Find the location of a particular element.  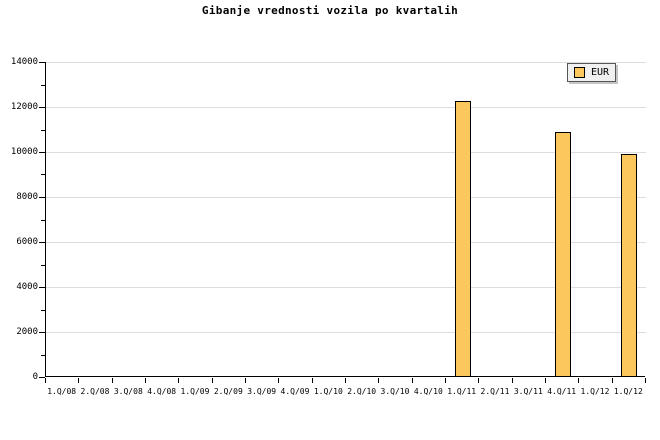

y-axis-tick-label: 6000 is located at coordinates (27, 242).